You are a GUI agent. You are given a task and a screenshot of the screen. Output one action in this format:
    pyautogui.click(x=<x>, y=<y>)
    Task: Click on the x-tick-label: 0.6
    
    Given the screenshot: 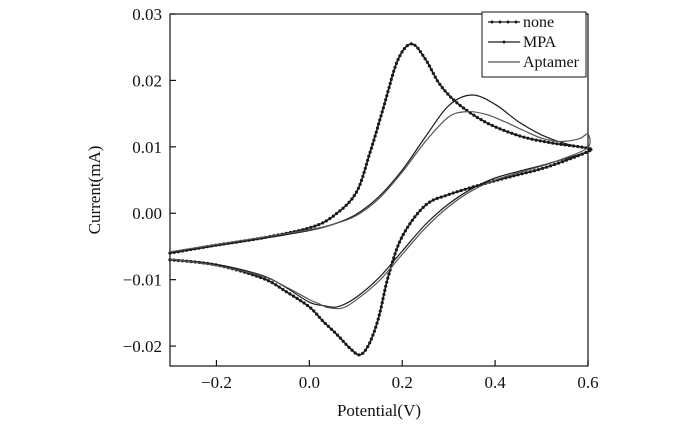 What is the action you would take?
    pyautogui.click(x=587, y=382)
    